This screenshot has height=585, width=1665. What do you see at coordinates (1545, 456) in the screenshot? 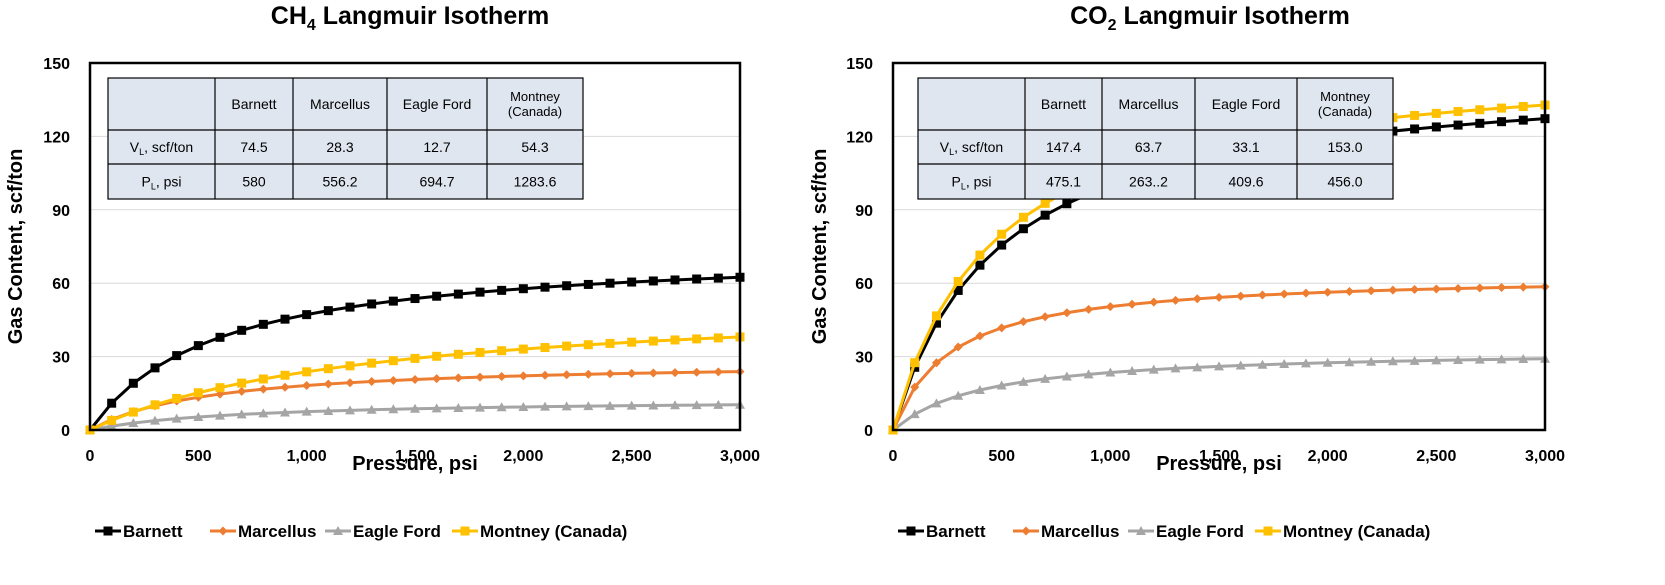
I see `x-tick-label: 3,000` at bounding box center [1545, 456].